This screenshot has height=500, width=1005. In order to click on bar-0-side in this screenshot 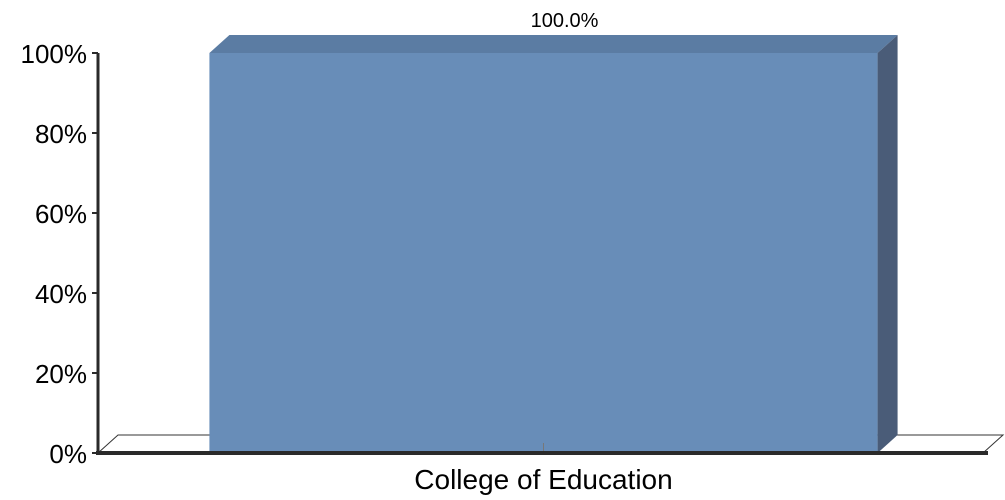, I will do `click(887, 244)`.